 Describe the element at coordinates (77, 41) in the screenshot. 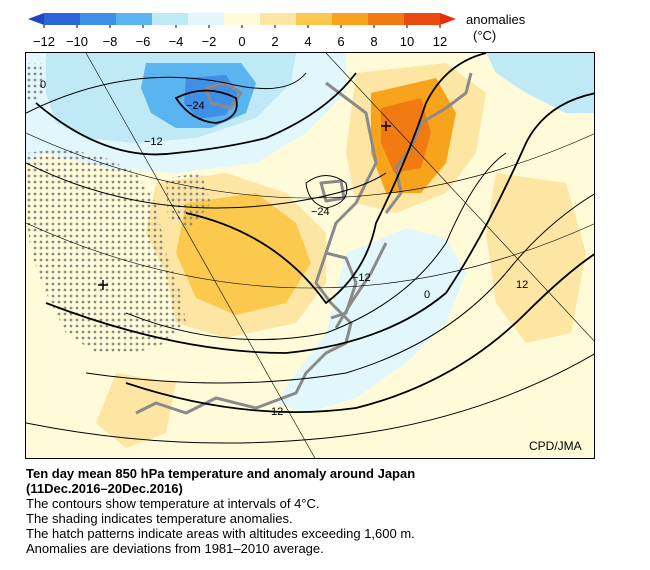

I see `colorbar-tick-label: −10` at that location.